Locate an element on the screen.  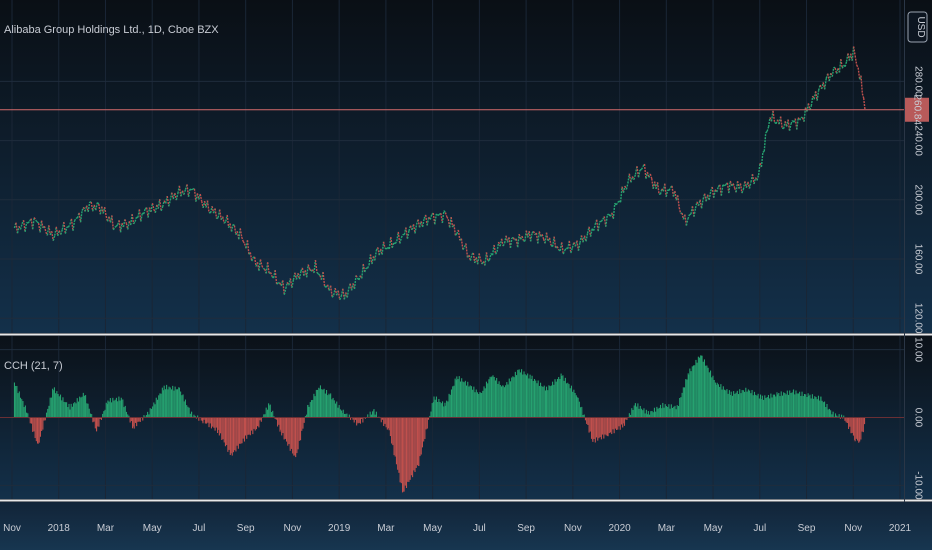
time-axis-label: Mar is located at coordinates (386, 528).